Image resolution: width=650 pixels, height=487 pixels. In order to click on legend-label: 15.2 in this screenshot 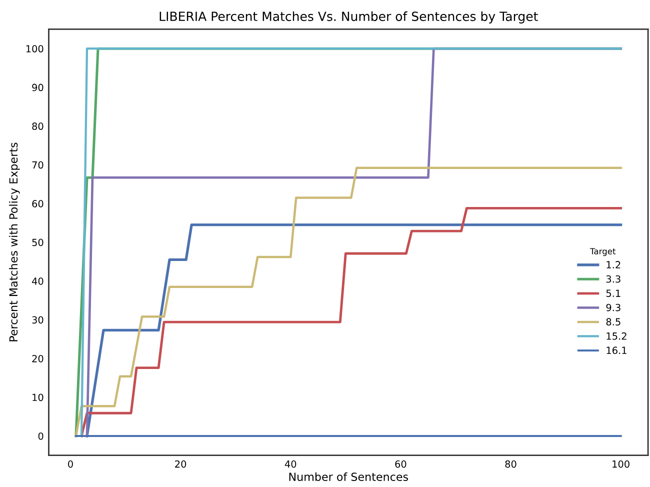, I will do `click(616, 336)`.